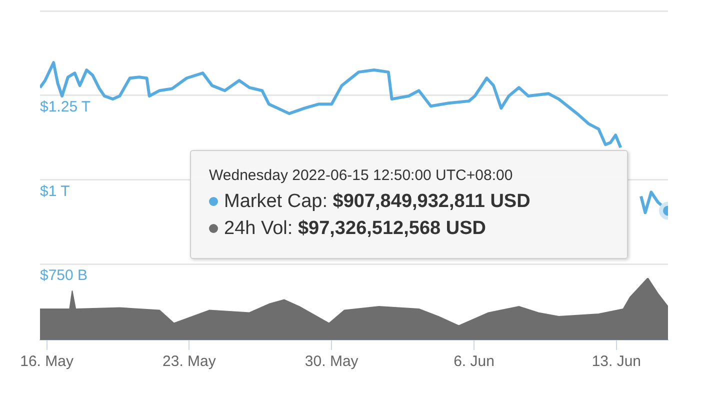 The height and width of the screenshot is (393, 720). What do you see at coordinates (361, 175) in the screenshot?
I see `annotation: Wednesday 2022-06-15 12:50:00 UTC+08:00` at bounding box center [361, 175].